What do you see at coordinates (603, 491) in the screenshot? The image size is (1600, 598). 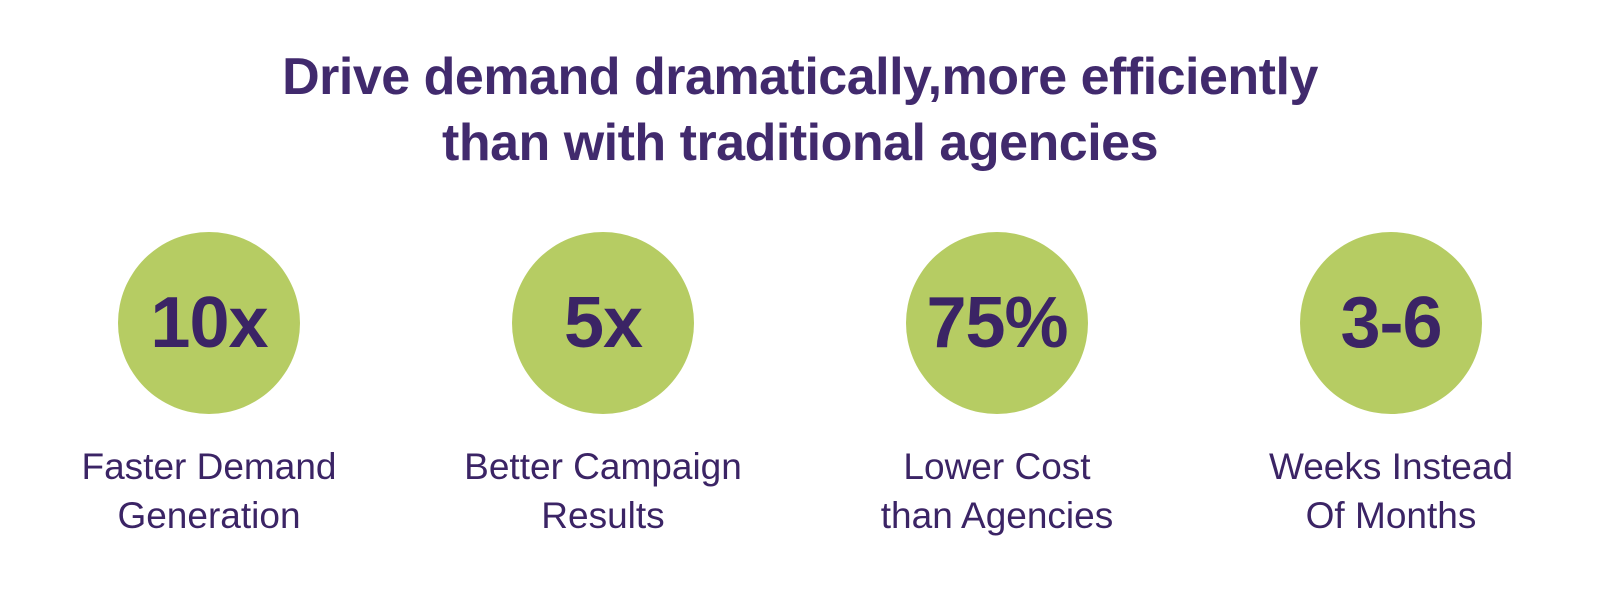 I see `stat-label: Better Campaign Results` at bounding box center [603, 491].